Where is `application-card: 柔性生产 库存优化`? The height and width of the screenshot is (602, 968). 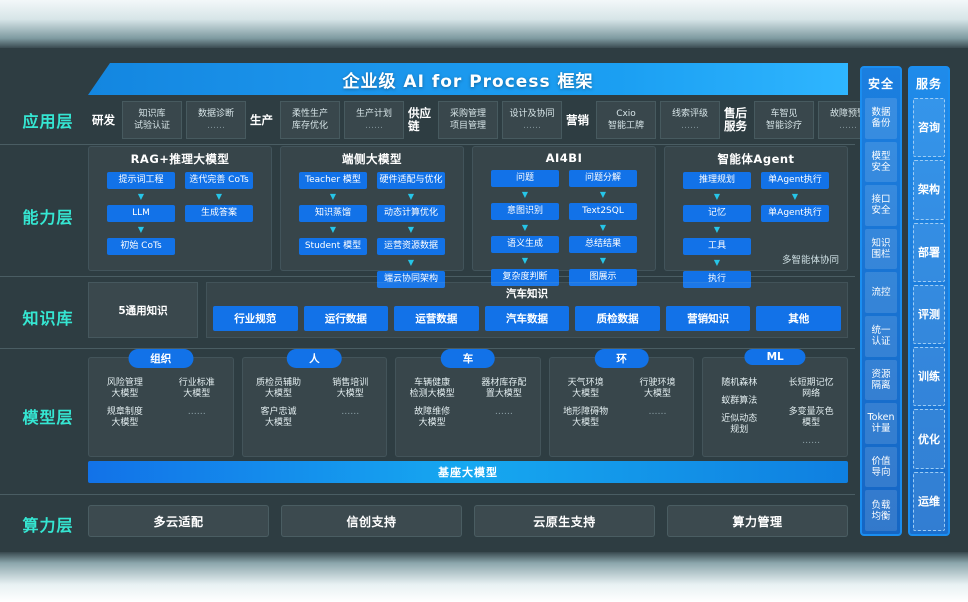 application-card: 柔性生产 库存优化 is located at coordinates (310, 120).